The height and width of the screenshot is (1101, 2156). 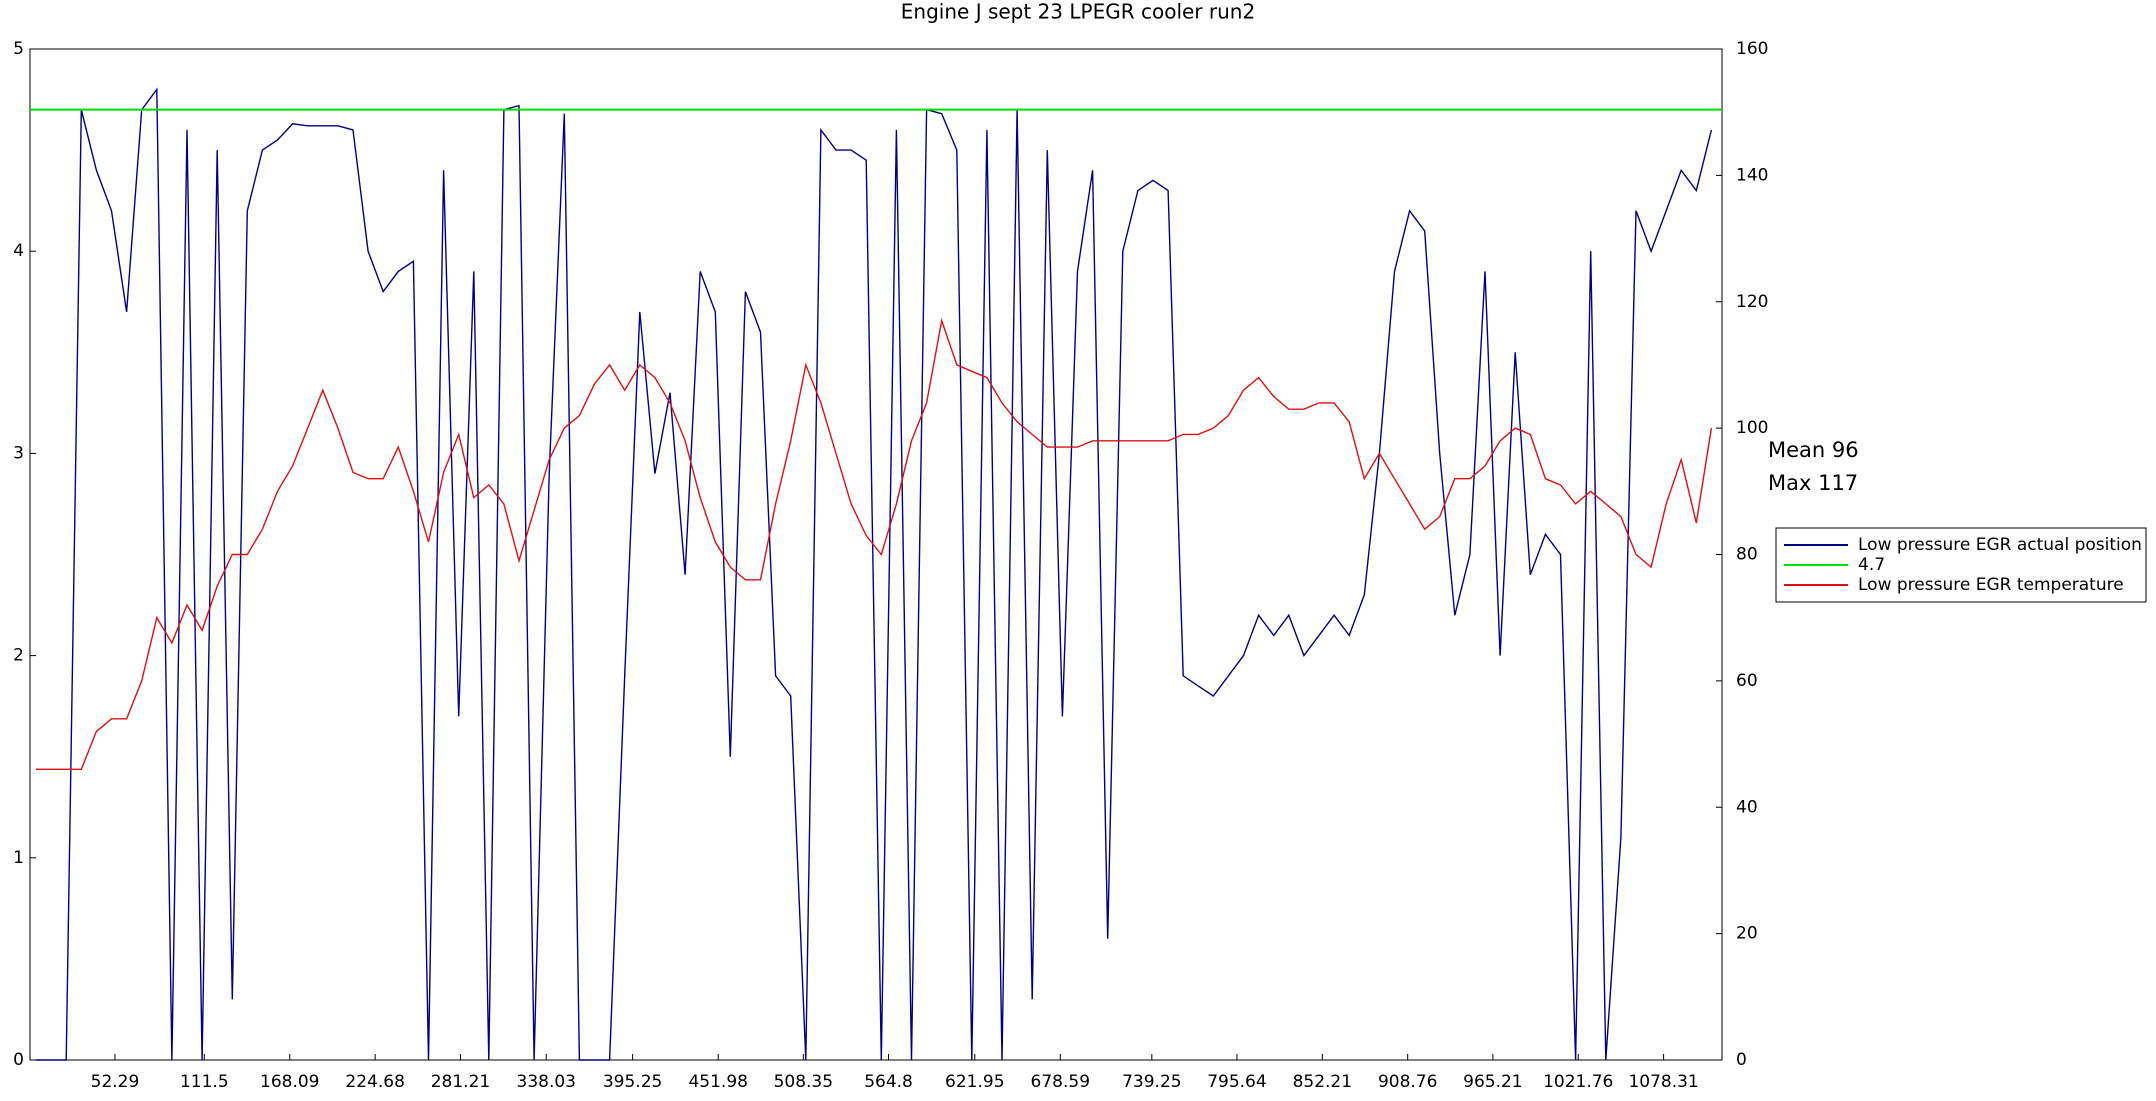 I want to click on x-tick-label: 395.25, so click(x=632, y=1082).